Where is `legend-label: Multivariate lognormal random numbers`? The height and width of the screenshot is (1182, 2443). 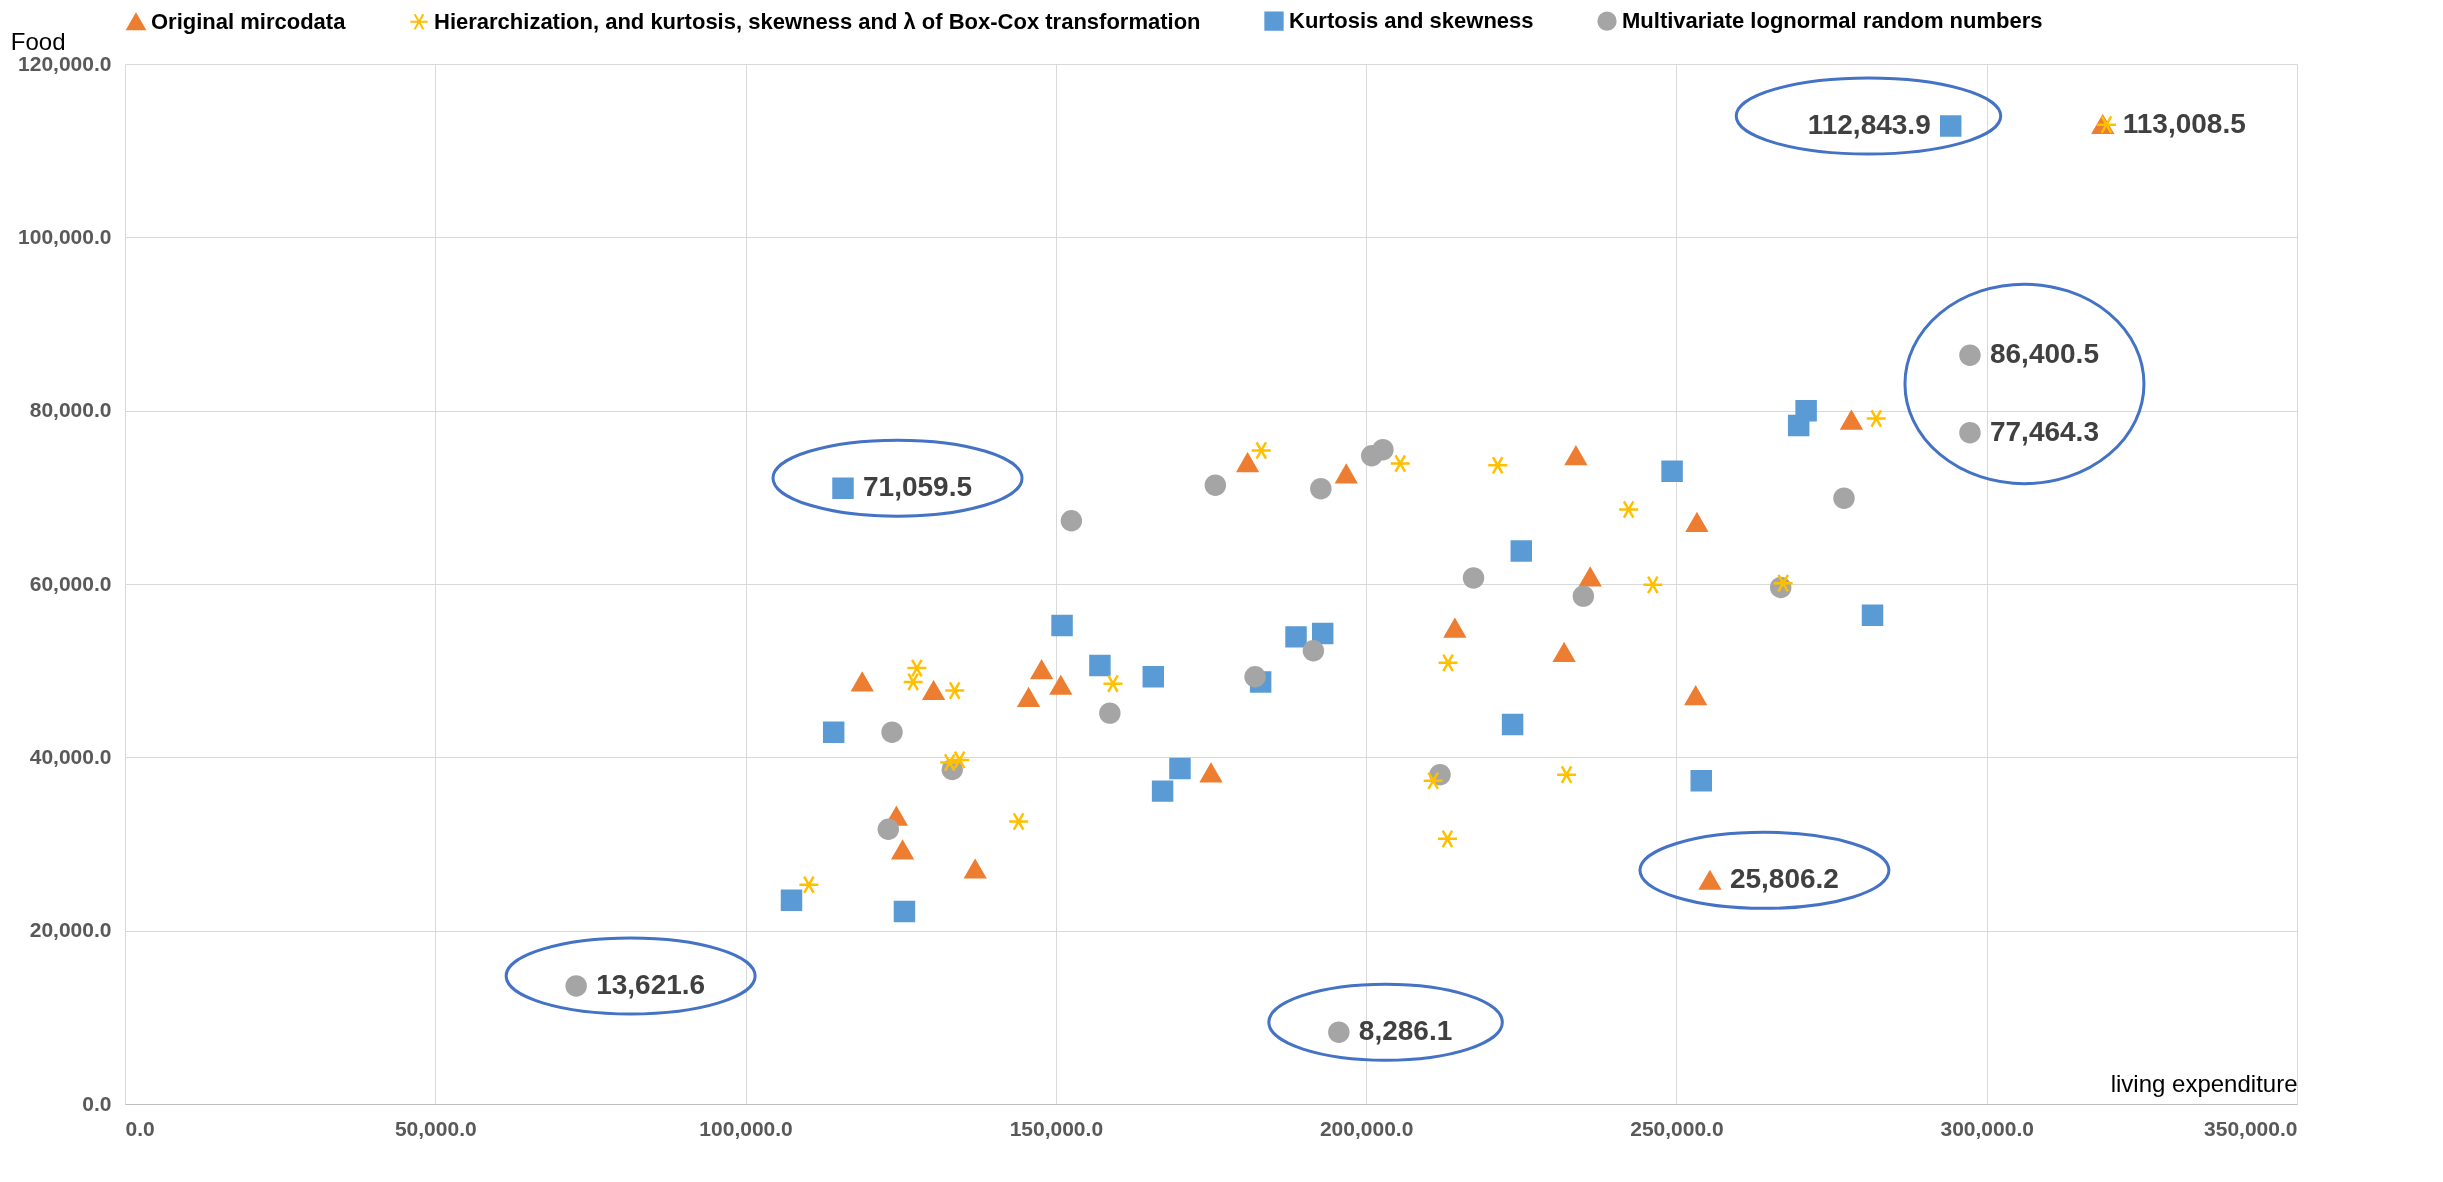
legend-label: Multivariate lognormal random numbers is located at coordinates (1832, 21).